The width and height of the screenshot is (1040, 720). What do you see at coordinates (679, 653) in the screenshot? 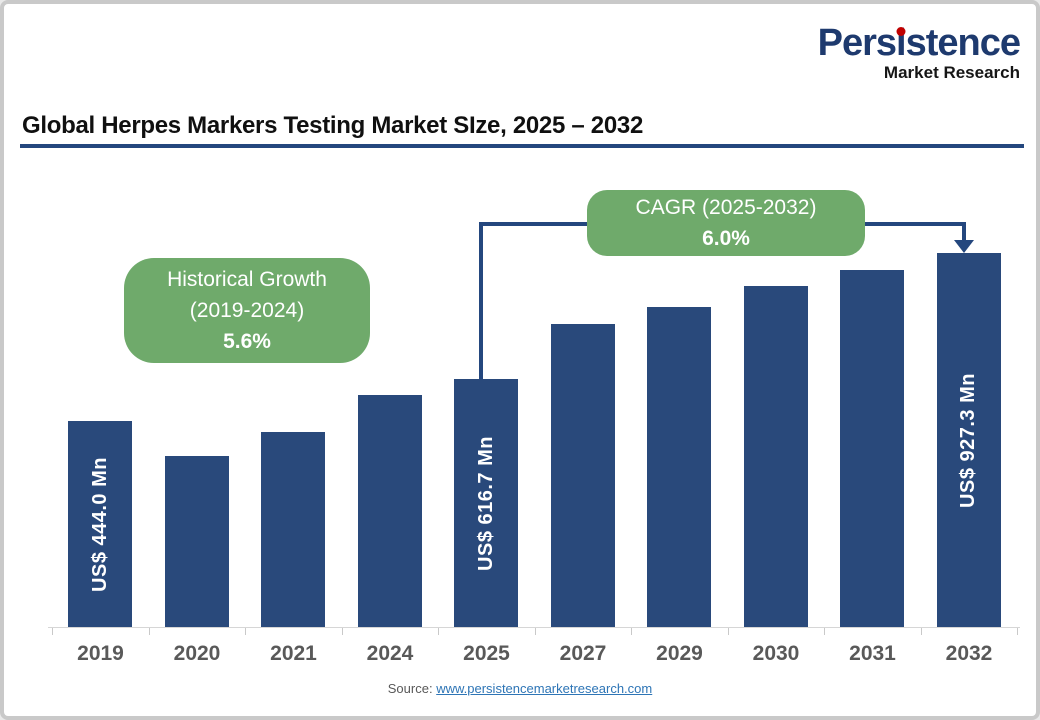
I see `x-axis-label-2029: 2029` at bounding box center [679, 653].